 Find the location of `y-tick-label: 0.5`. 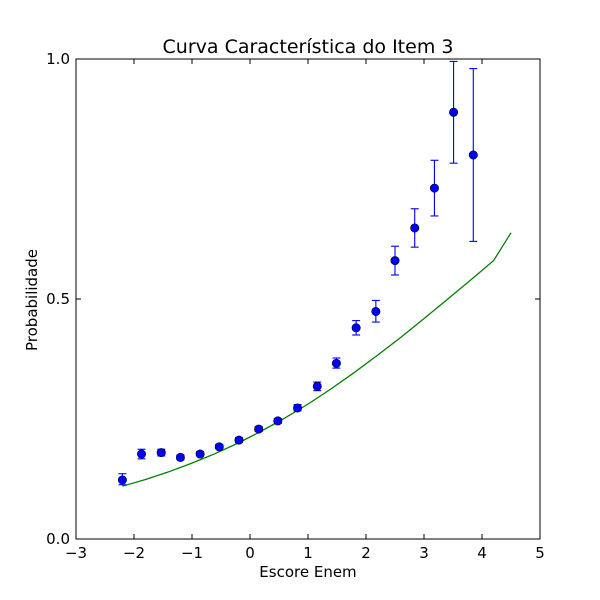

y-tick-label: 0.5 is located at coordinates (58, 299).